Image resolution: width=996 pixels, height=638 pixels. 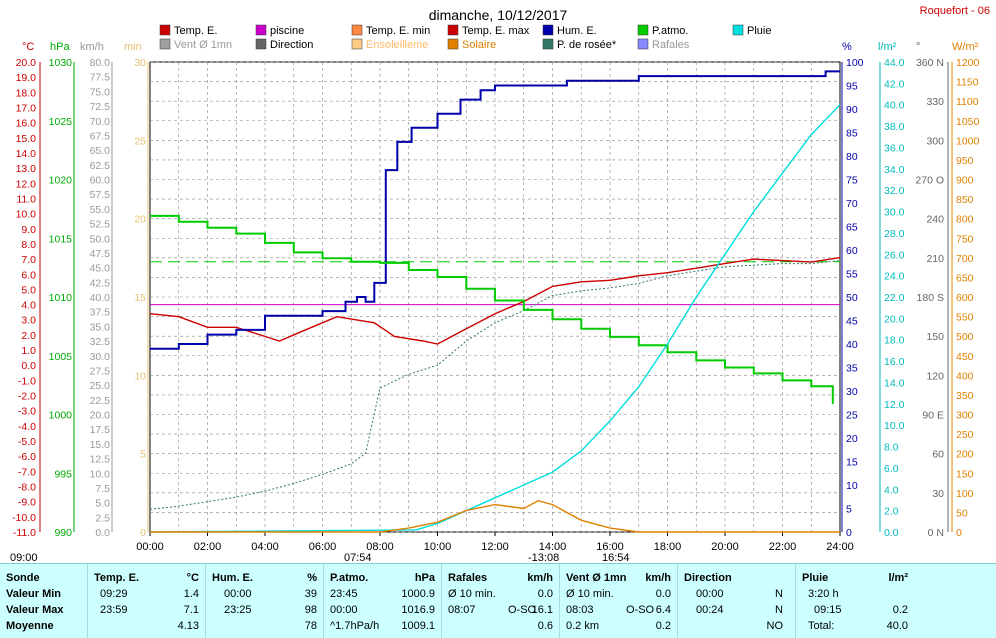 What do you see at coordinates (100, 342) in the screenshot?
I see `wind-axis-tick: 32.5` at bounding box center [100, 342].